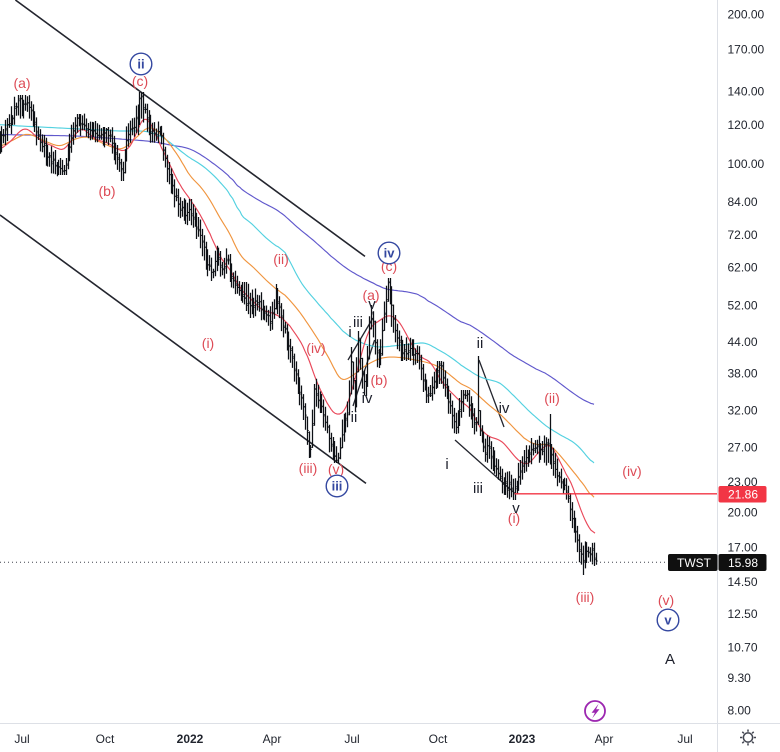 The height and width of the screenshot is (752, 780). What do you see at coordinates (140, 81) in the screenshot?
I see `svg-text: (c)` at bounding box center [140, 81].